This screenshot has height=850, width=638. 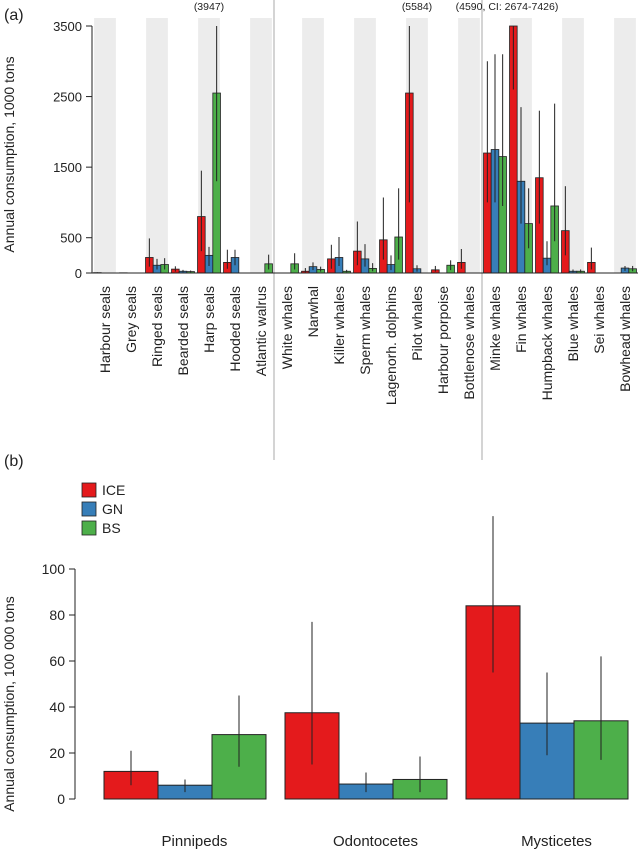 What do you see at coordinates (625, 145) in the screenshot?
I see `category-band-bowhead-whales` at bounding box center [625, 145].